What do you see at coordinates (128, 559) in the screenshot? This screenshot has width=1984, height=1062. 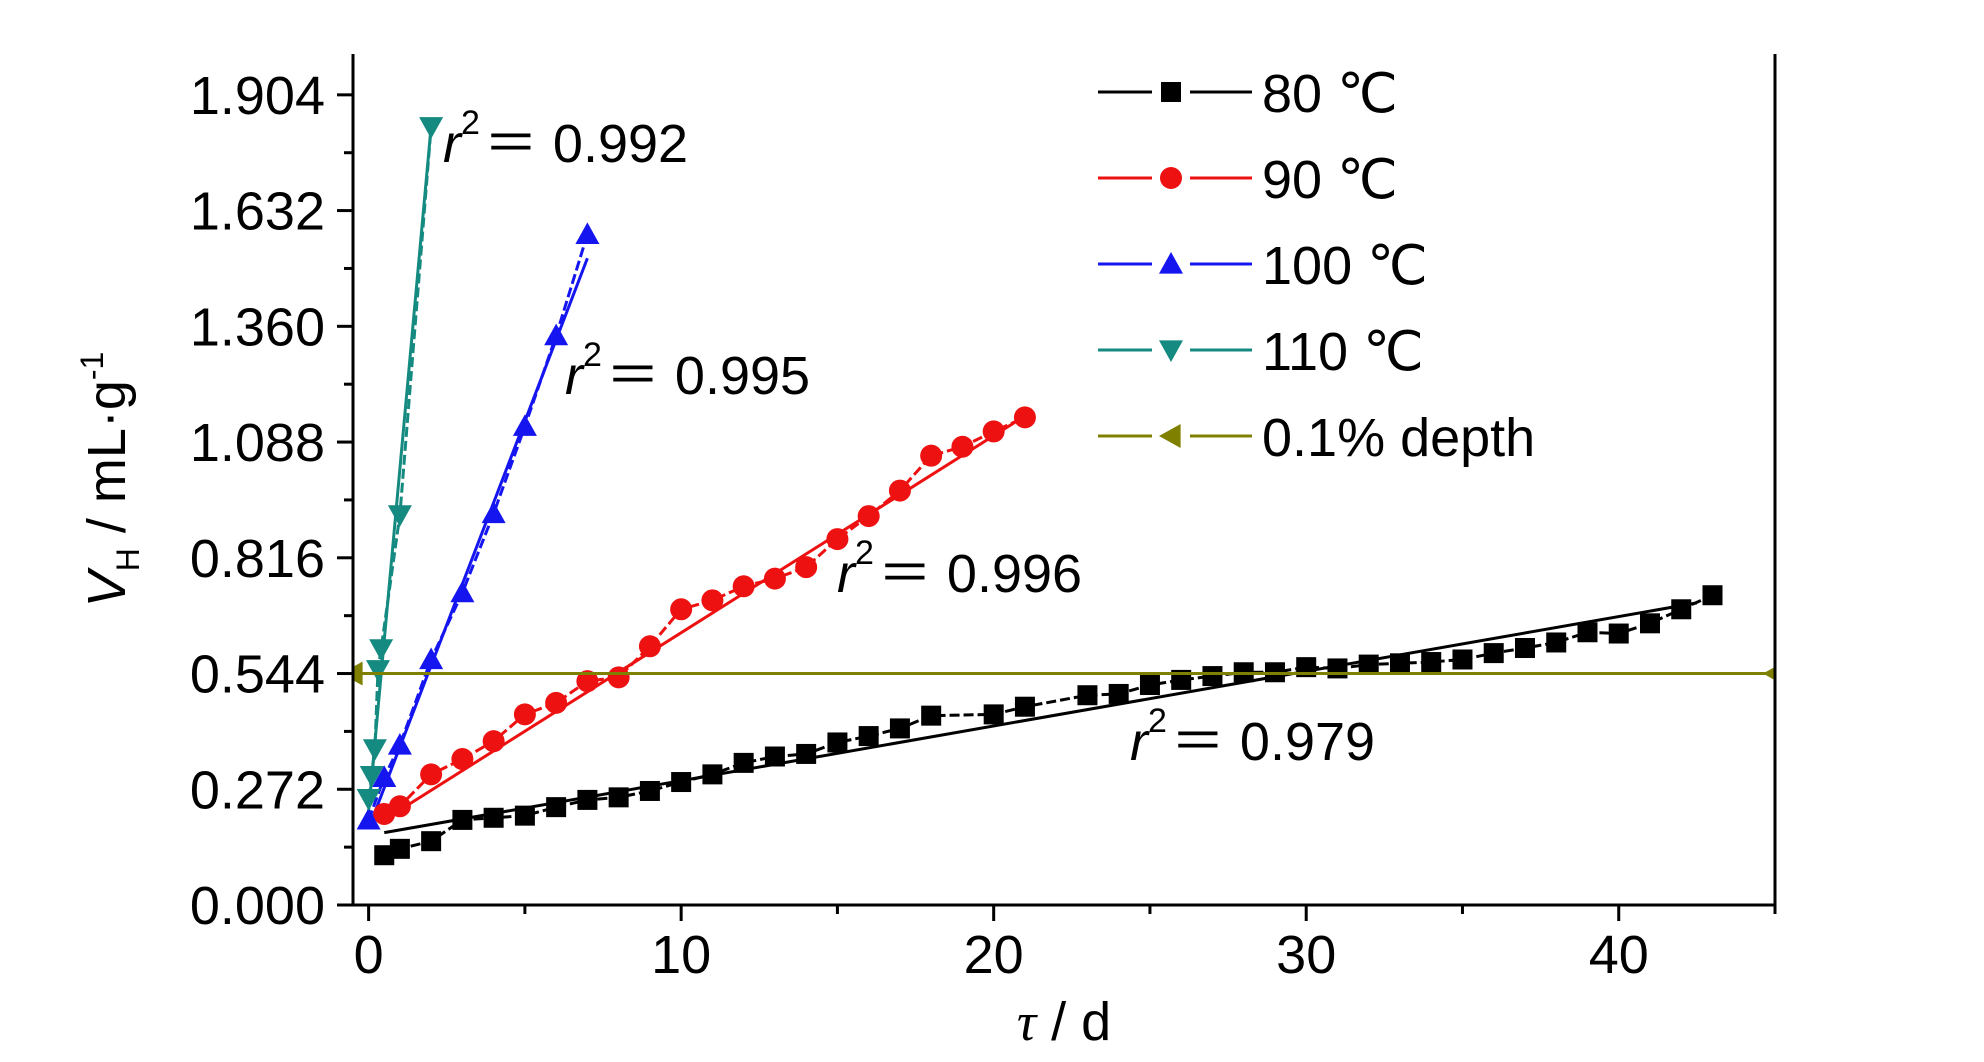 I see `y-label-sub: H` at bounding box center [128, 559].